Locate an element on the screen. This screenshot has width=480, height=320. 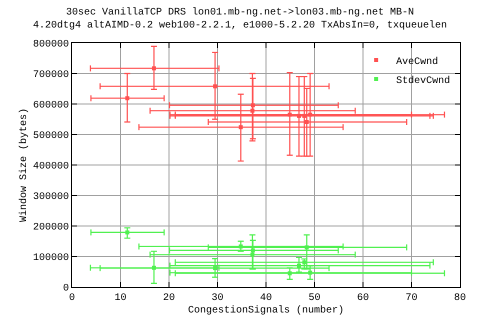
legend-label: AveCwnd is located at coordinates (417, 62).